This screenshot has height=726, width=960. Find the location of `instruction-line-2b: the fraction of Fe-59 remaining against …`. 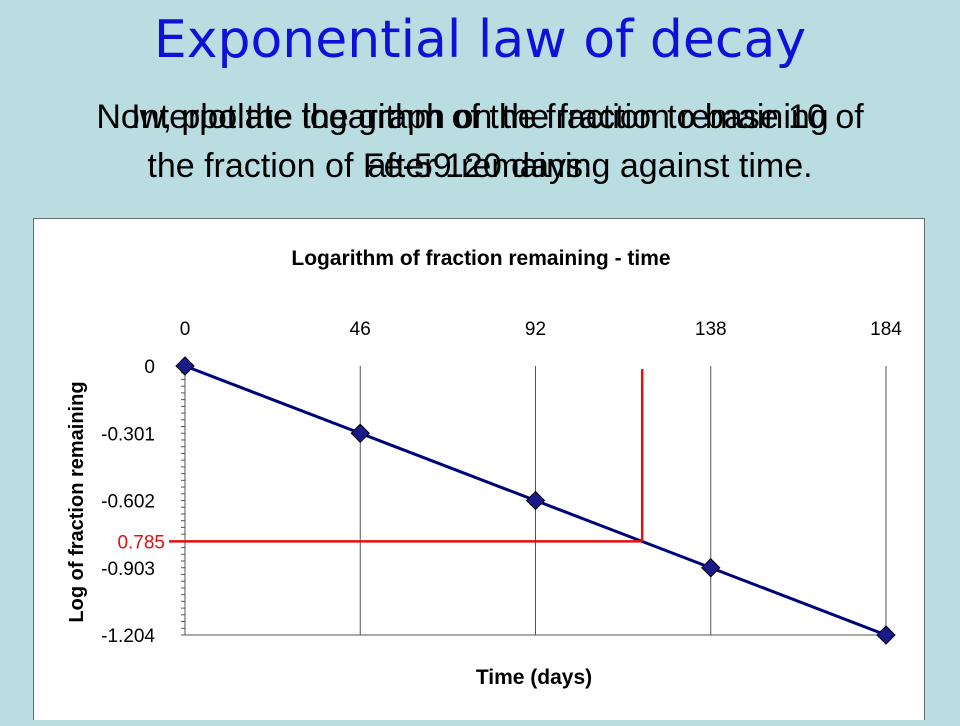

instruction-line-2b: the fraction of Fe-59 remaining against … is located at coordinates (480, 166).